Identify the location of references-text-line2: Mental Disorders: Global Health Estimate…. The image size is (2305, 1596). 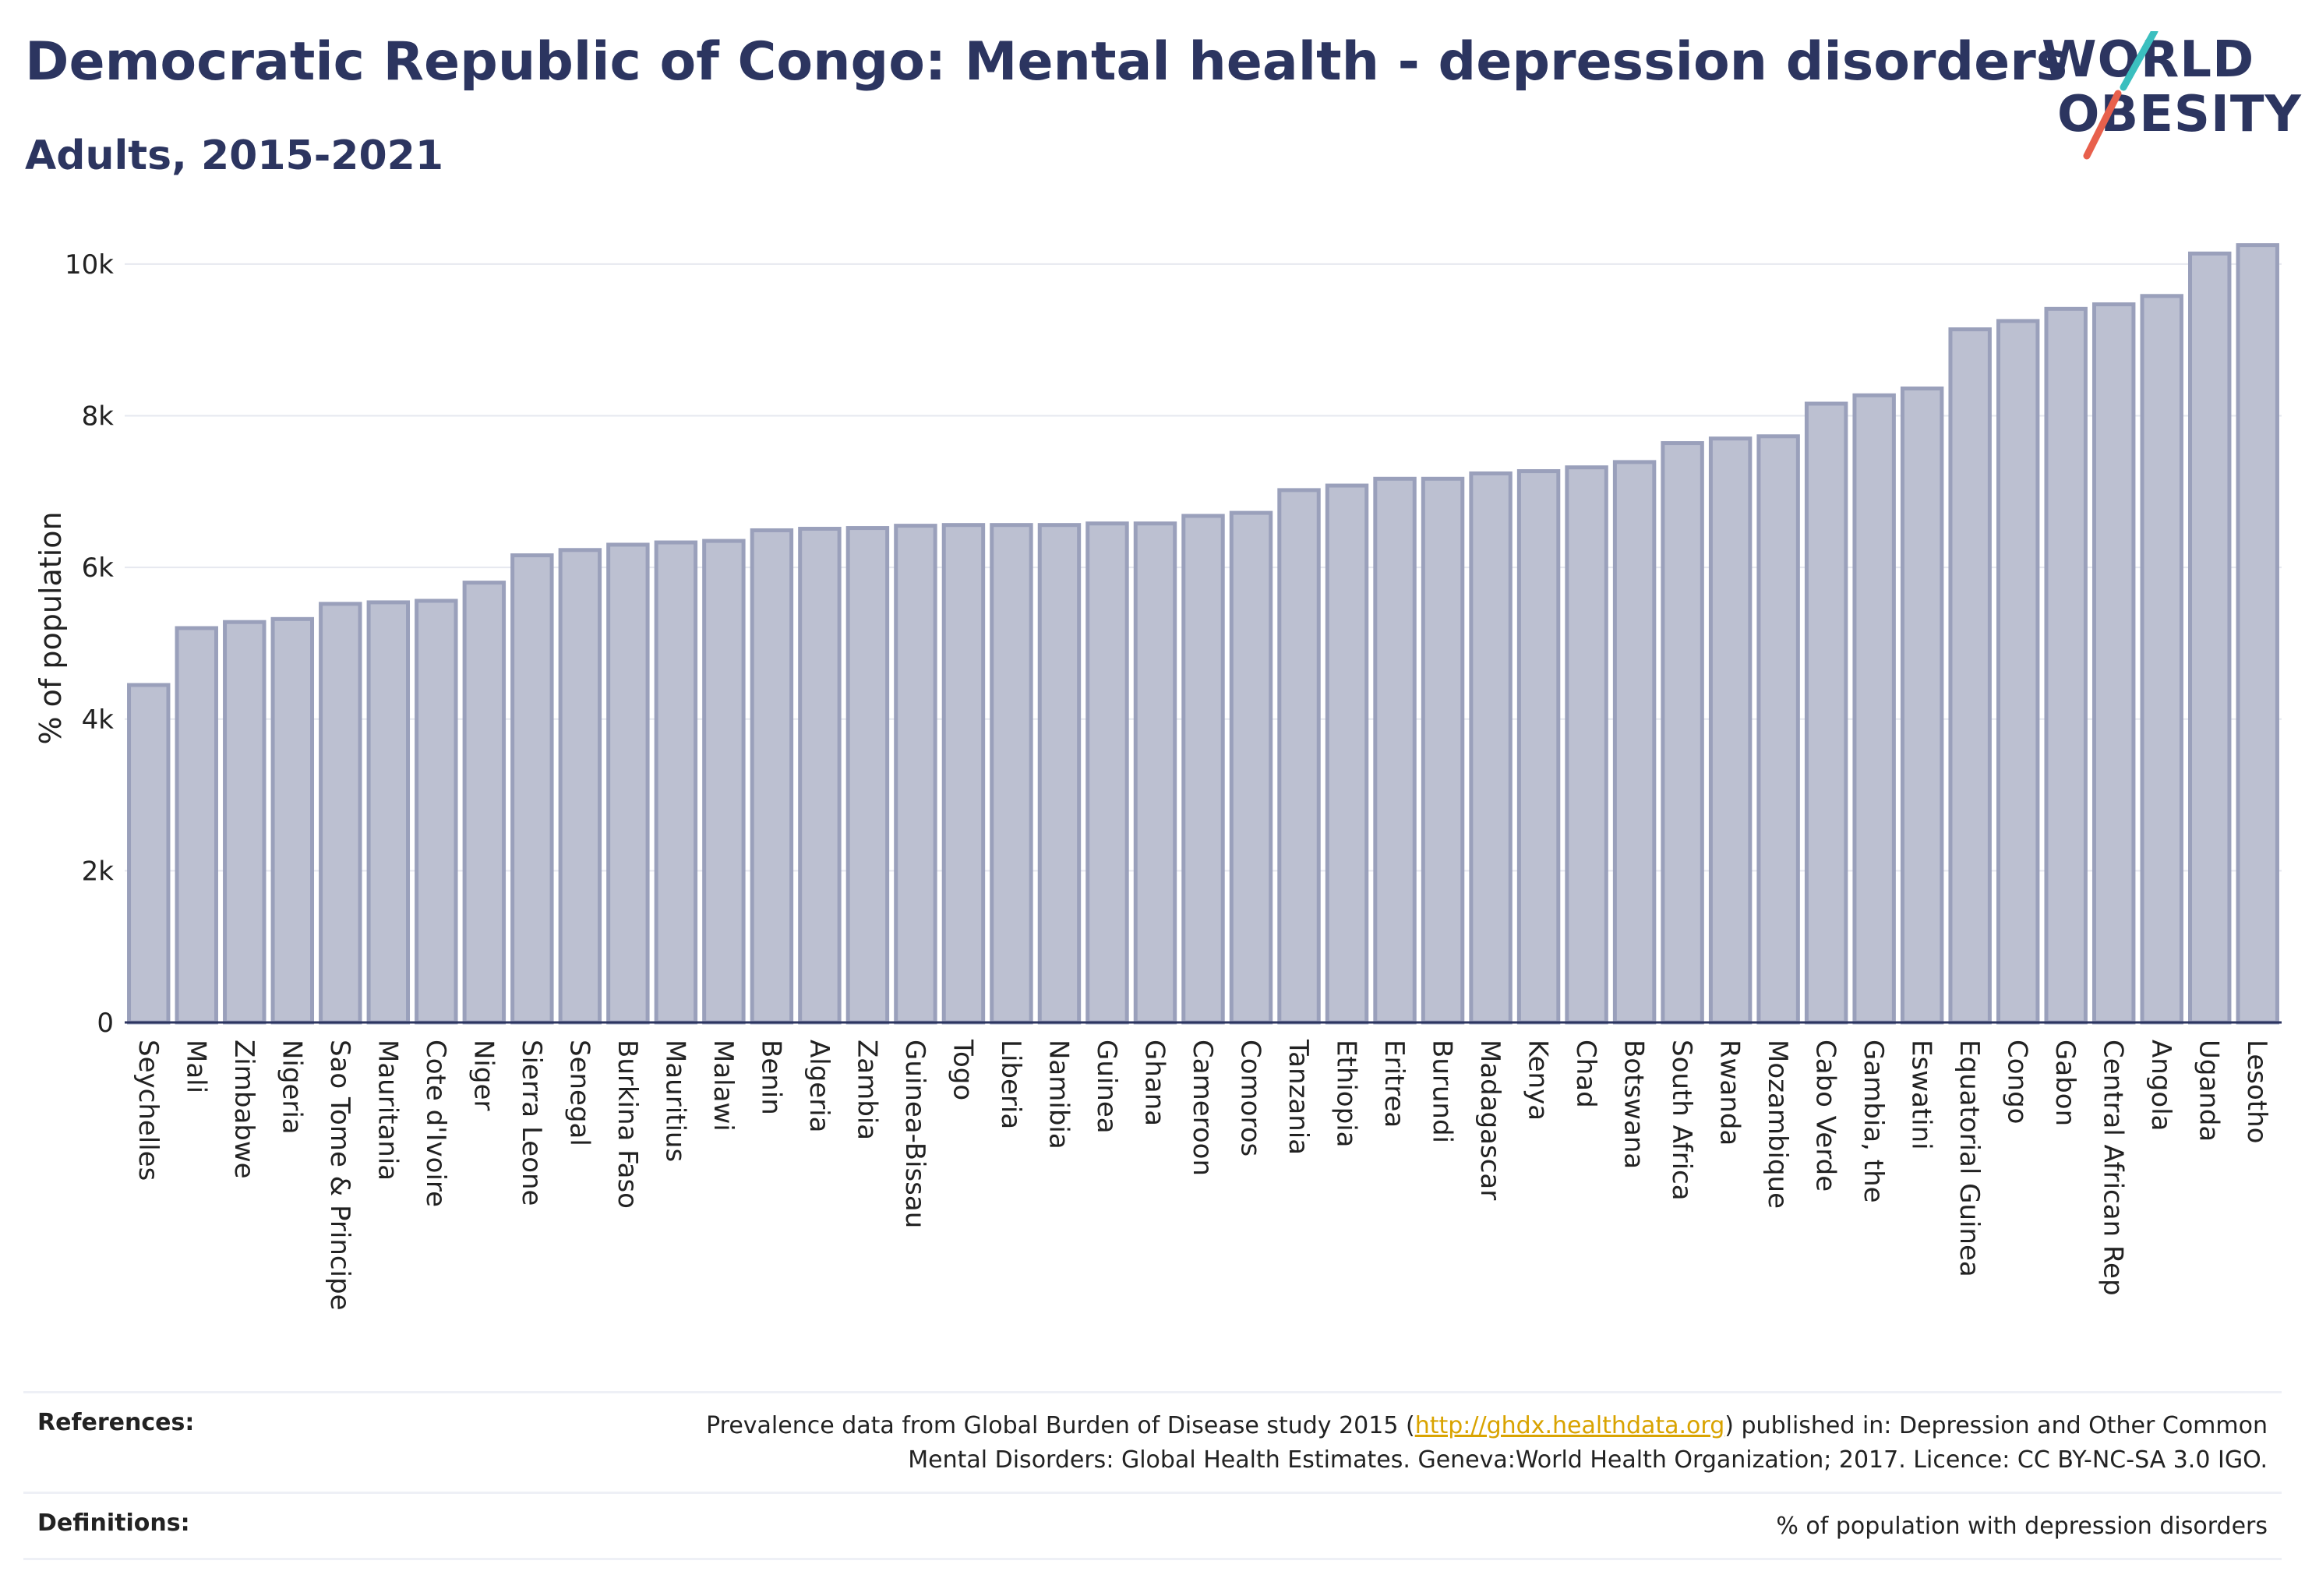
(1588, 1460).